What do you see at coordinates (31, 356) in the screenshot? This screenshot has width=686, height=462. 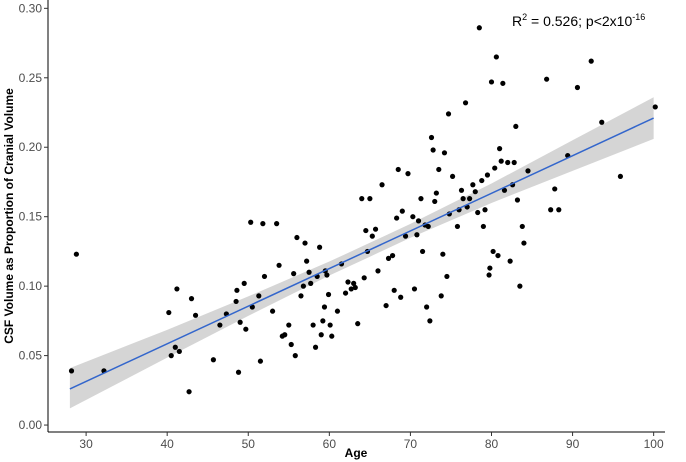 I see `y-tick-label: 0.05` at bounding box center [31, 356].